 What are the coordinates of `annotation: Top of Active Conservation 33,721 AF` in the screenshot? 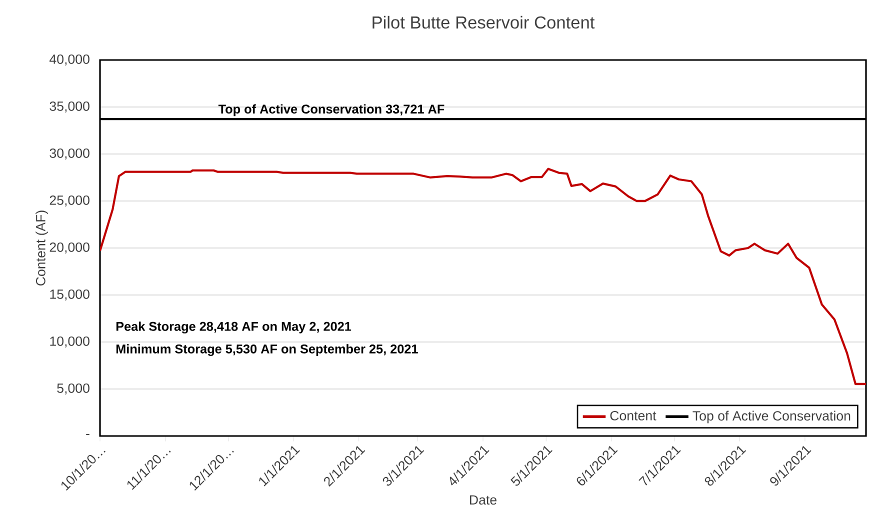 It's located at (331, 110).